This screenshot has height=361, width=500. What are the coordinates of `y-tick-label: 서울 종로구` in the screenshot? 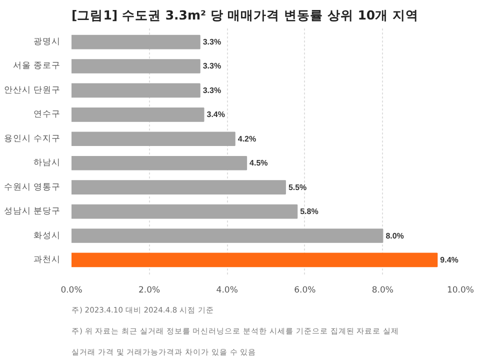 It's located at (36, 66).